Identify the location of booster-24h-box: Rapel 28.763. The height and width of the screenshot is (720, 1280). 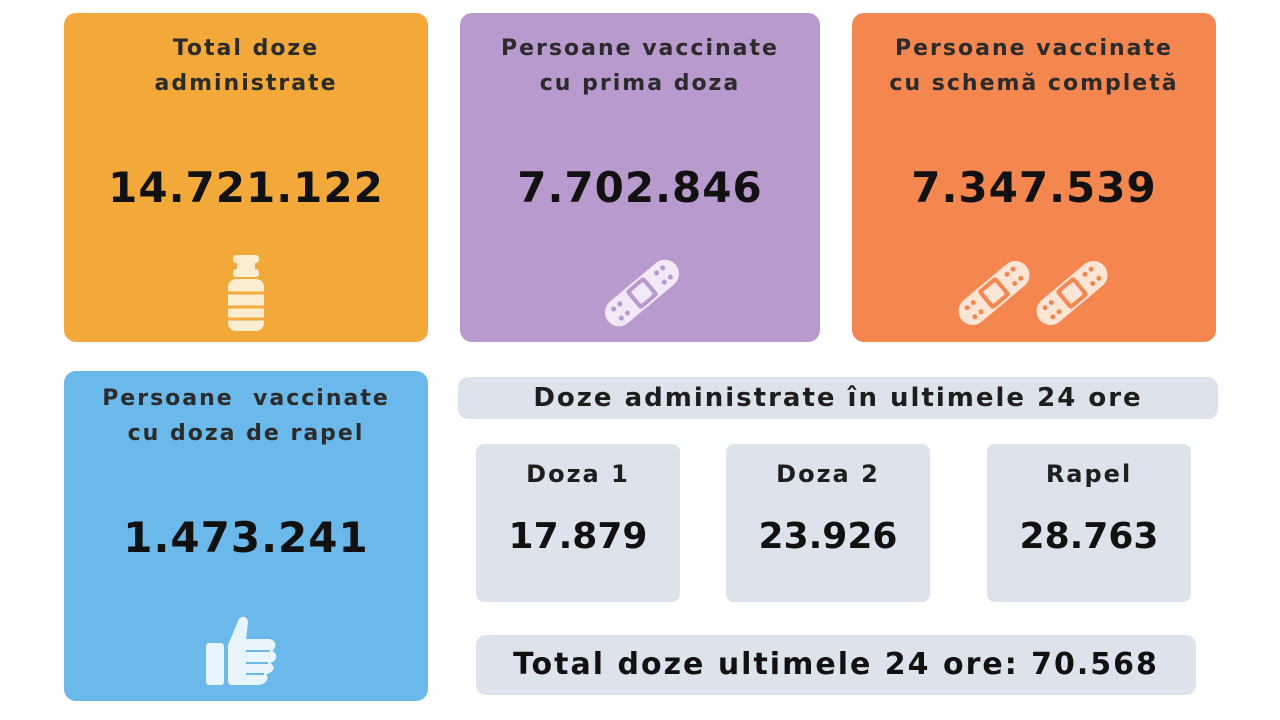
(1089, 523).